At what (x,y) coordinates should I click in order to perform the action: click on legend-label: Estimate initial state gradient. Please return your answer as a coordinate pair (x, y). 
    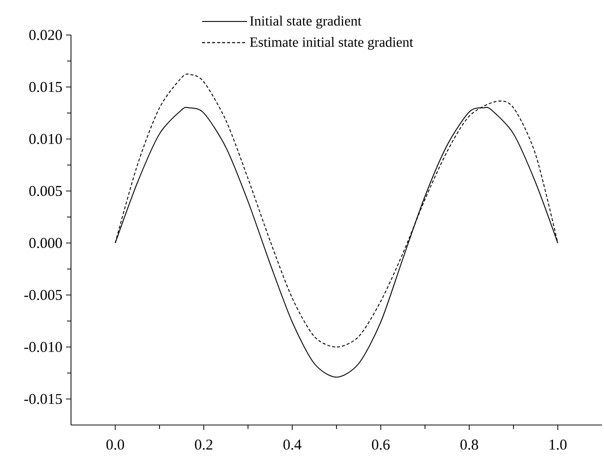
    Looking at the image, I should click on (332, 43).